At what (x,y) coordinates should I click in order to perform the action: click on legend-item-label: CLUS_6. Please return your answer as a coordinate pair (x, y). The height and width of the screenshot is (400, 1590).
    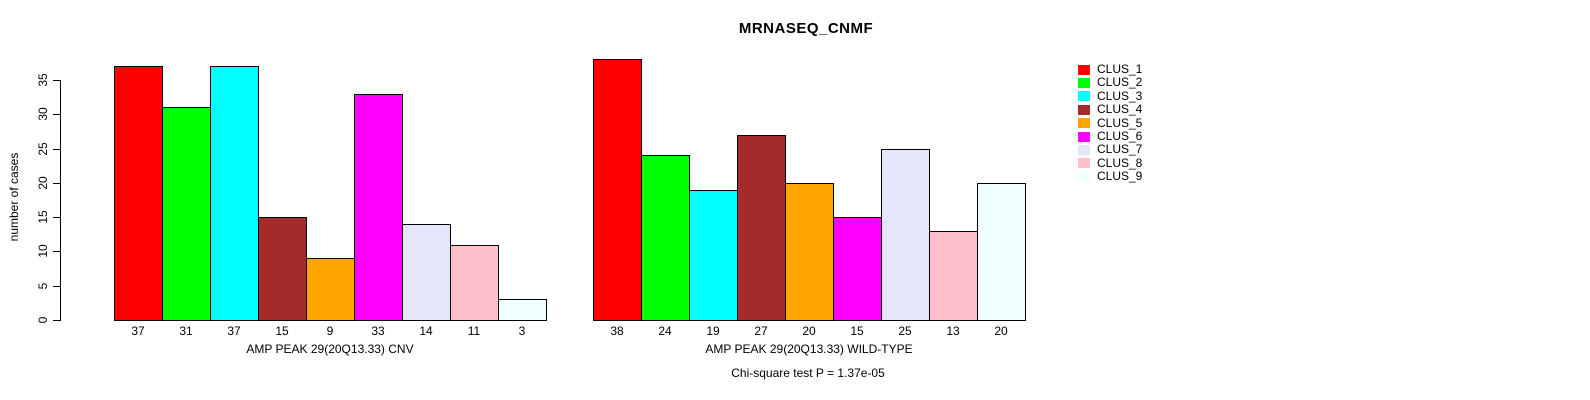
    Looking at the image, I should click on (1120, 135).